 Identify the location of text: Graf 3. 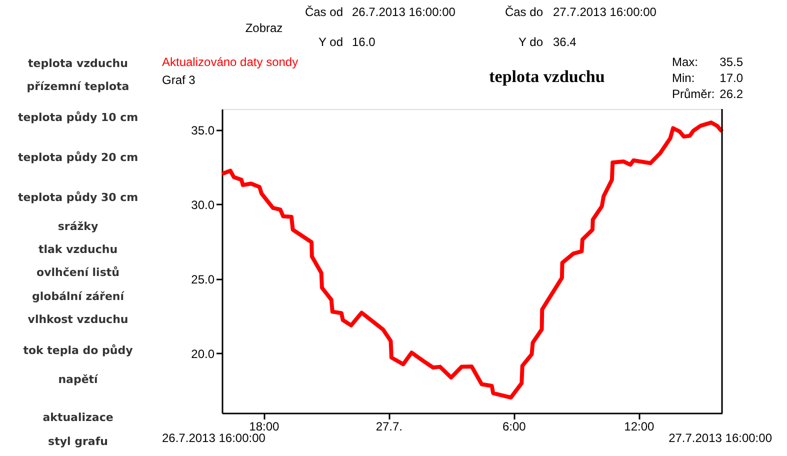
(179, 80).